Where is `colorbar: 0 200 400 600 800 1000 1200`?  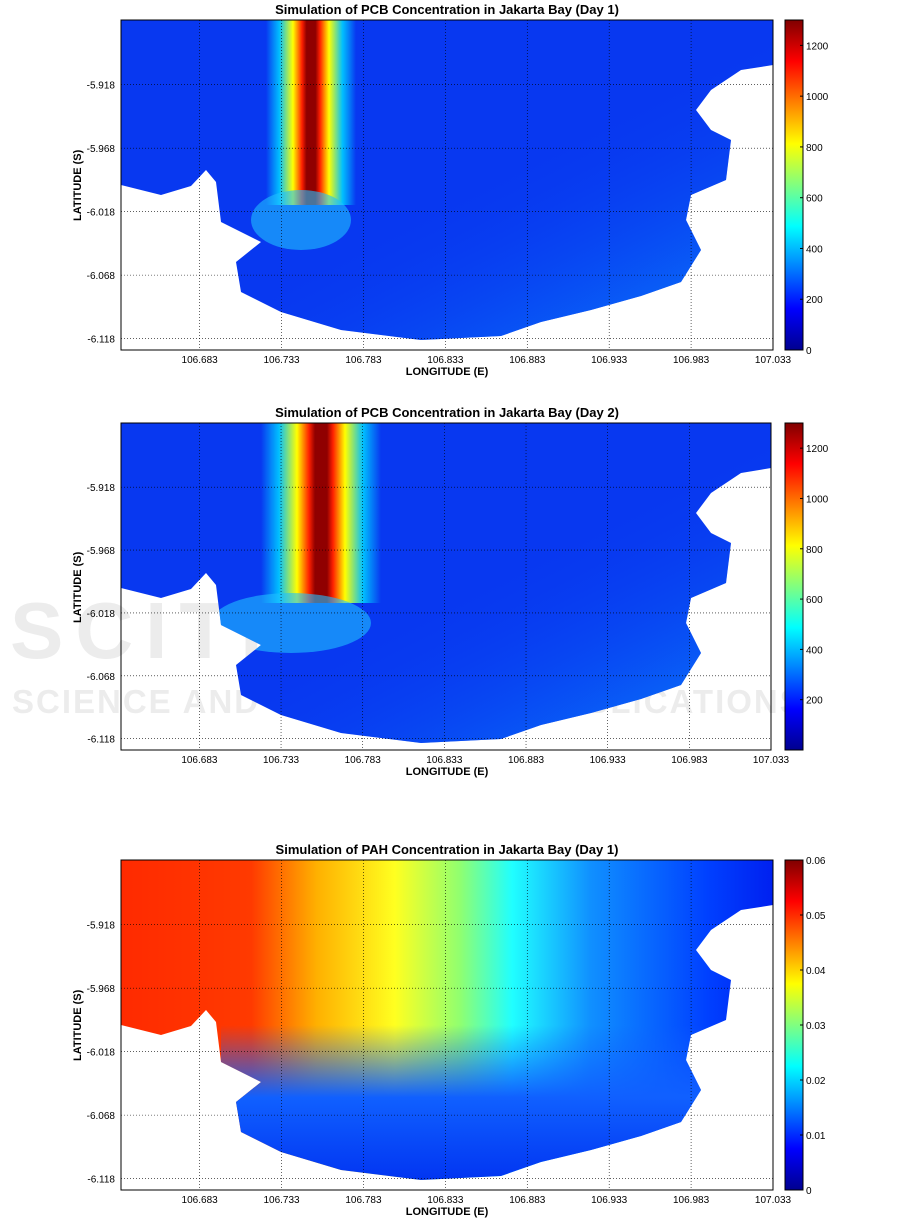
colorbar: 0 200 400 600 800 1000 1200 is located at coordinates (806, 188).